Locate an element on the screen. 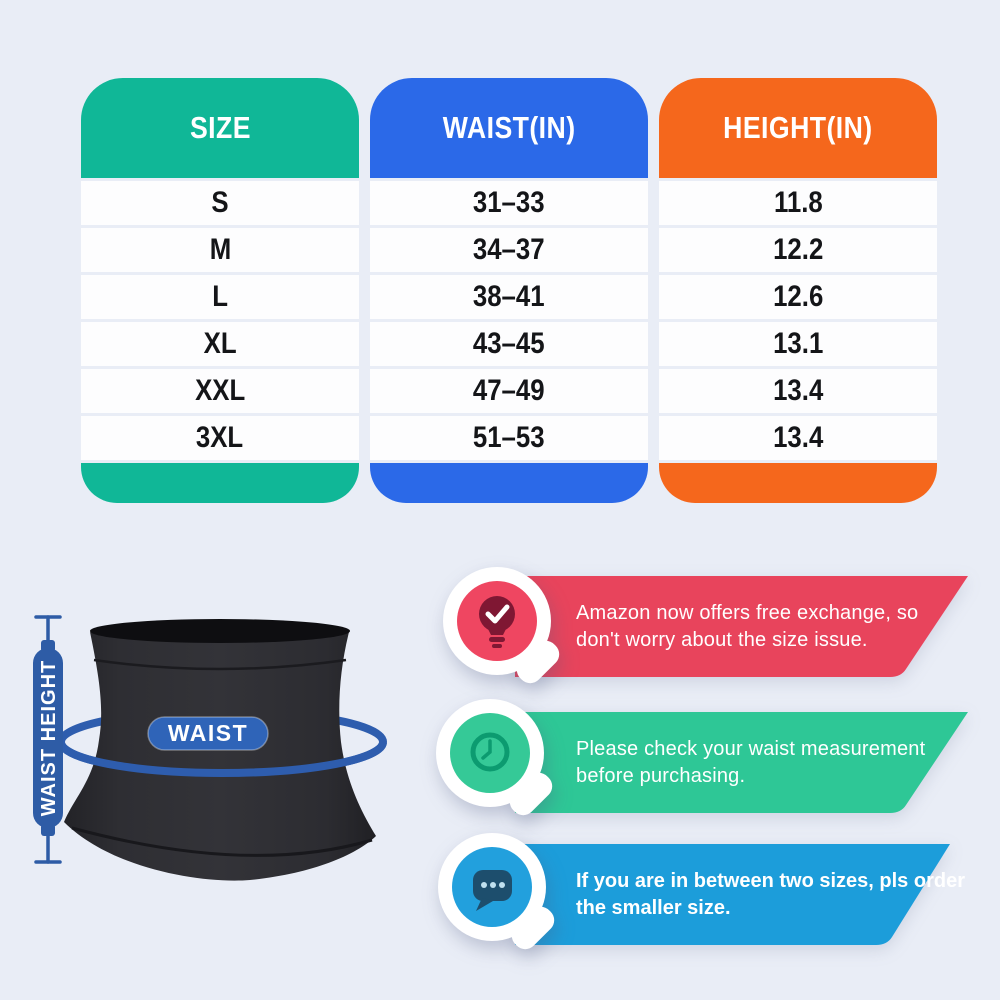 This screenshot has height=1000, width=1000. table-cell: 47–49 is located at coordinates (509, 391).